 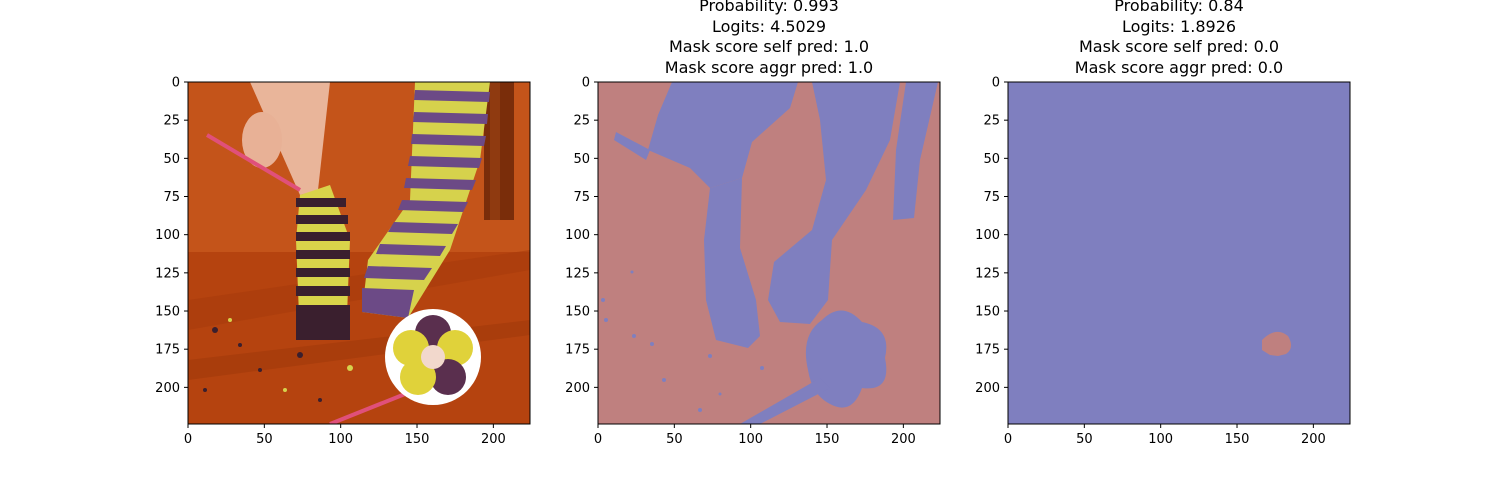 I want to click on mask-panel-1-xaxis: 0 50 100 150 200, so click(x=755, y=435).